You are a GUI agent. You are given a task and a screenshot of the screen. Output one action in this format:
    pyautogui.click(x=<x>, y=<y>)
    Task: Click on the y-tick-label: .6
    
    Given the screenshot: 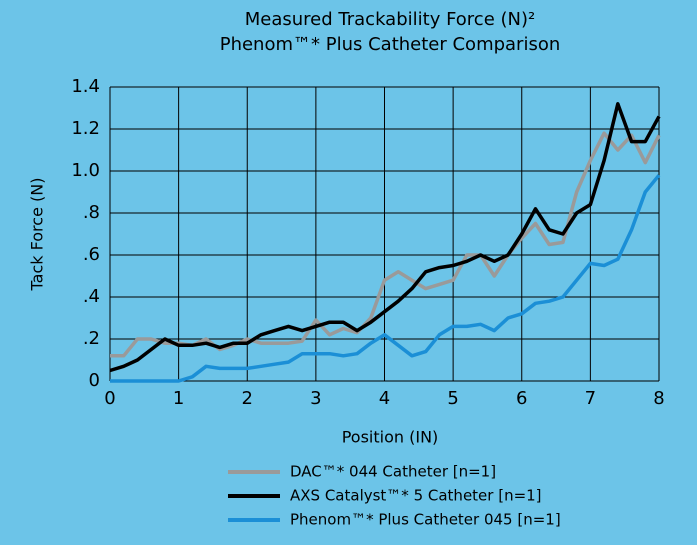 What is the action you would take?
    pyautogui.click(x=91, y=254)
    